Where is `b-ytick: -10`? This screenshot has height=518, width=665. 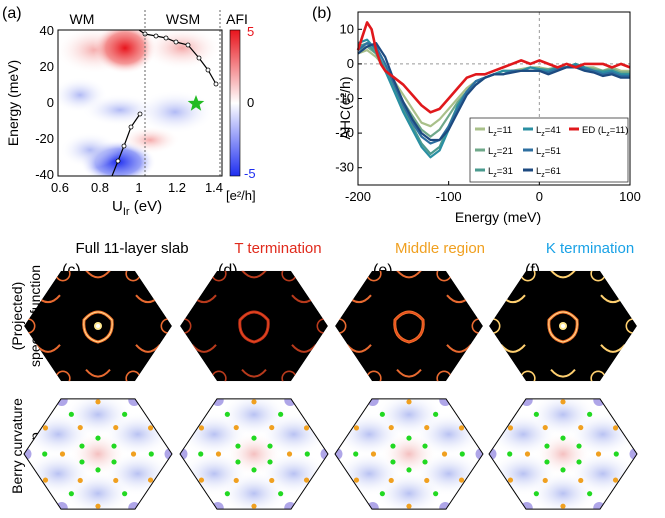 b-ytick: -10 is located at coordinates (344, 98).